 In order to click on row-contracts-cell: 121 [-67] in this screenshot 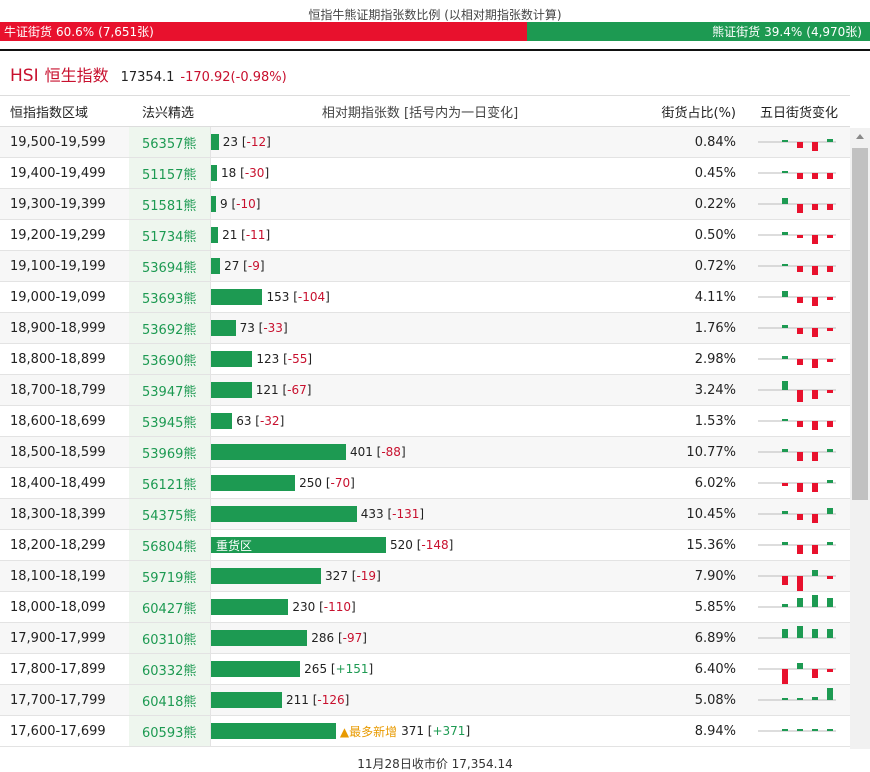, I will do `click(420, 390)`.